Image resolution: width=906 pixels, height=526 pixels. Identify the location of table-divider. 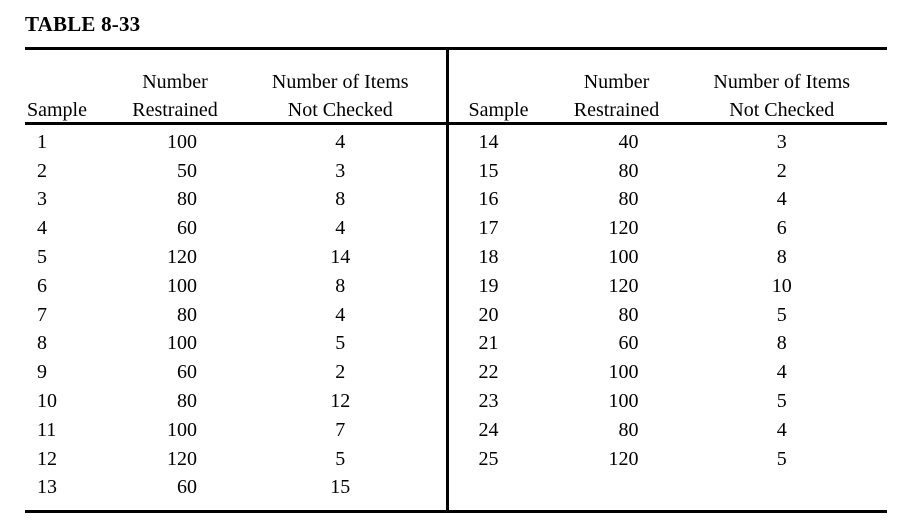
(447, 280).